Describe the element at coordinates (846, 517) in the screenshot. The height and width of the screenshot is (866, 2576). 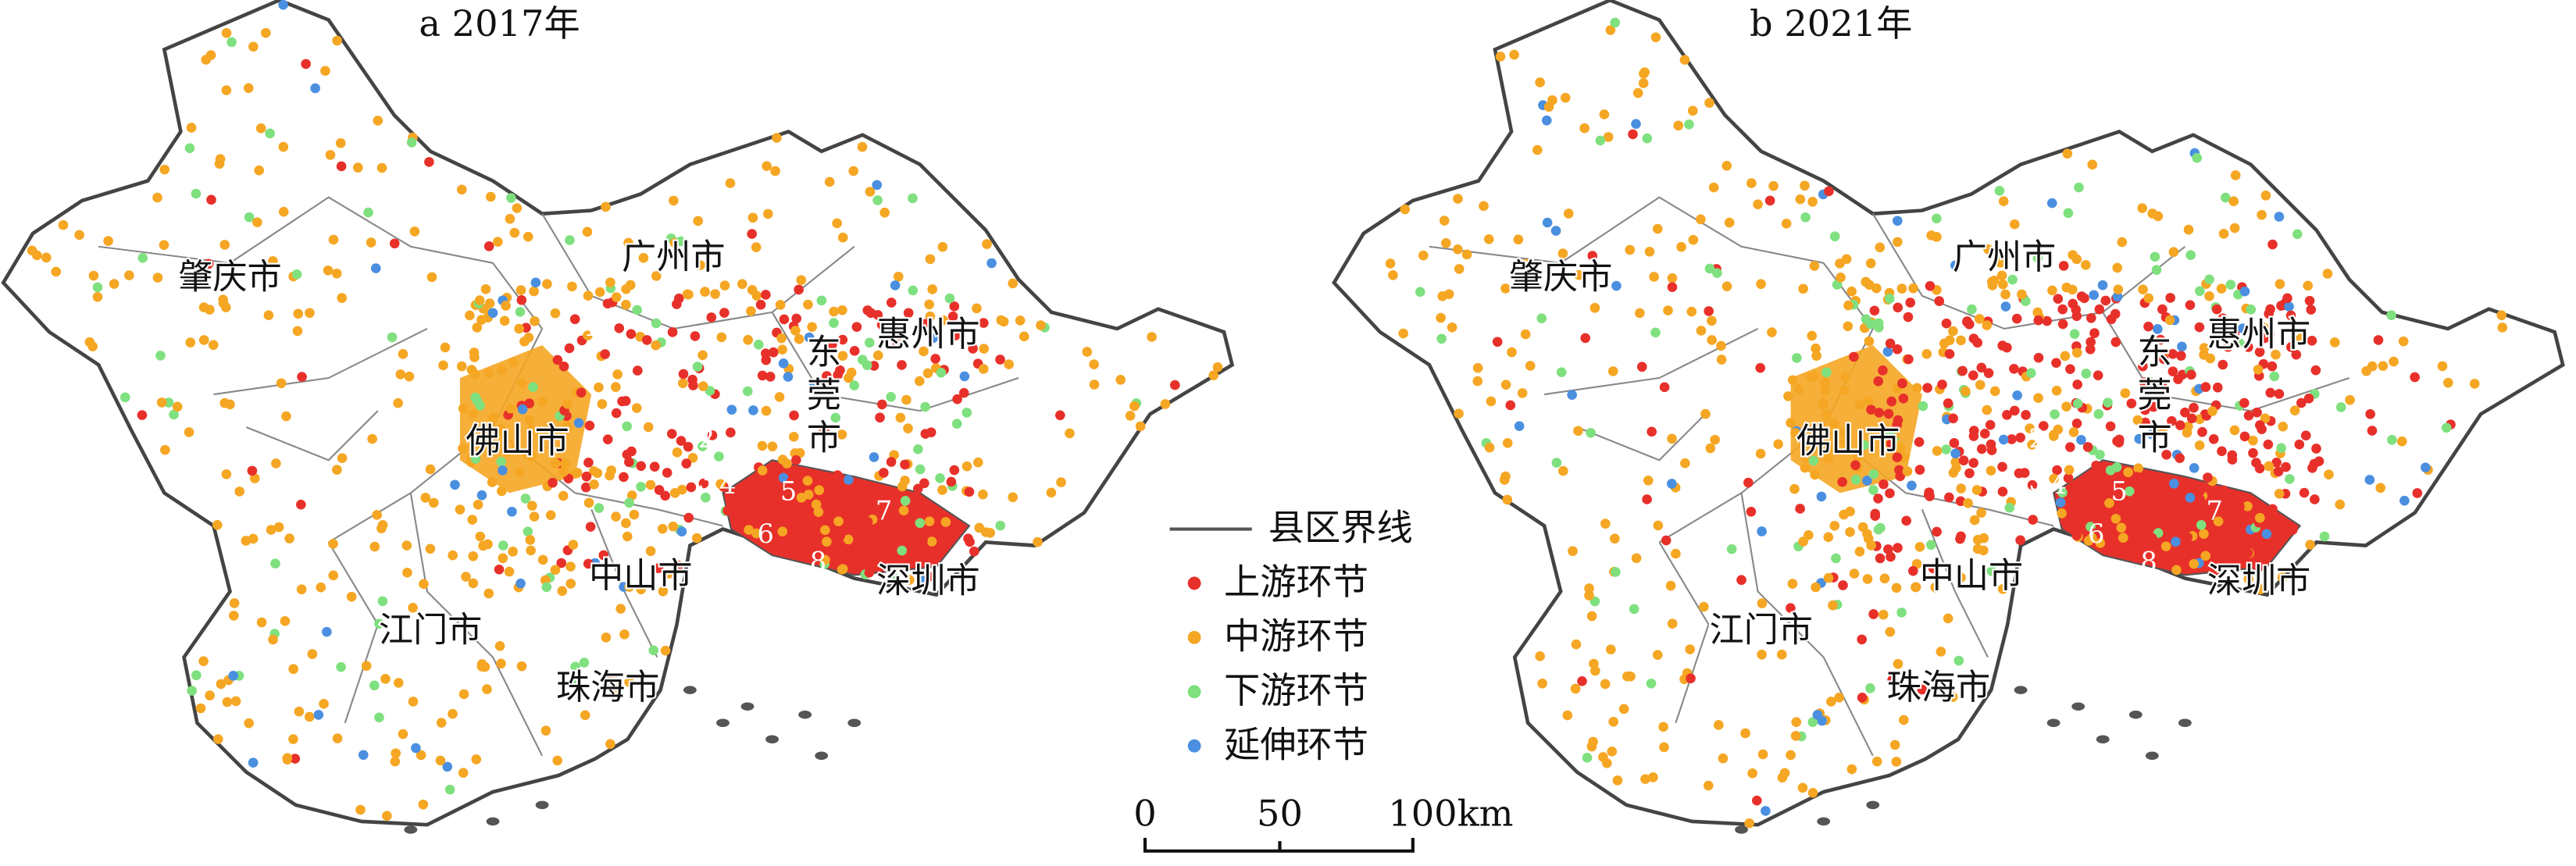
I see `urban-cluster` at that location.